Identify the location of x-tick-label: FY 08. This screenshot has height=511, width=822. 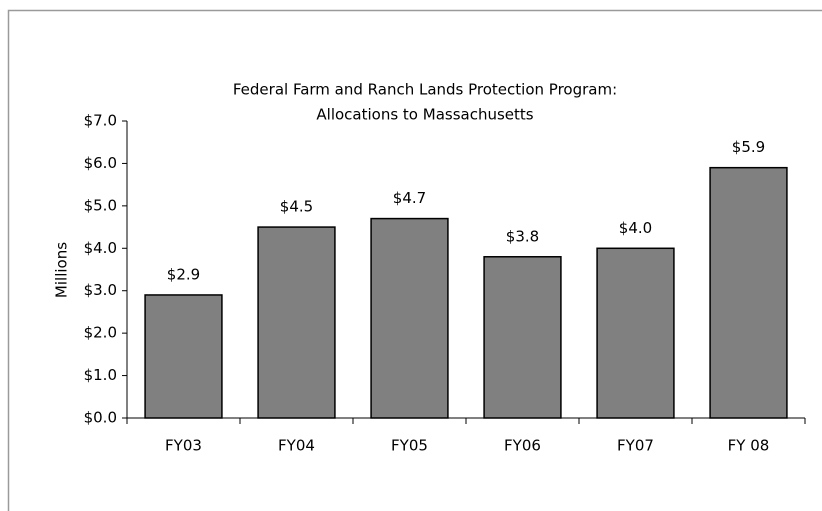
(749, 446).